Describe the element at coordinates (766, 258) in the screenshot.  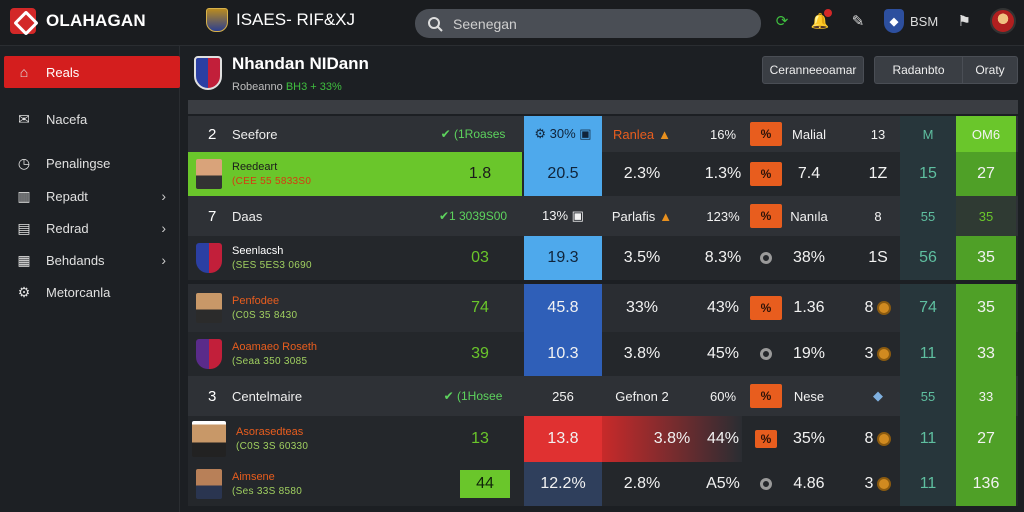
I see `status-circle-icon` at that location.